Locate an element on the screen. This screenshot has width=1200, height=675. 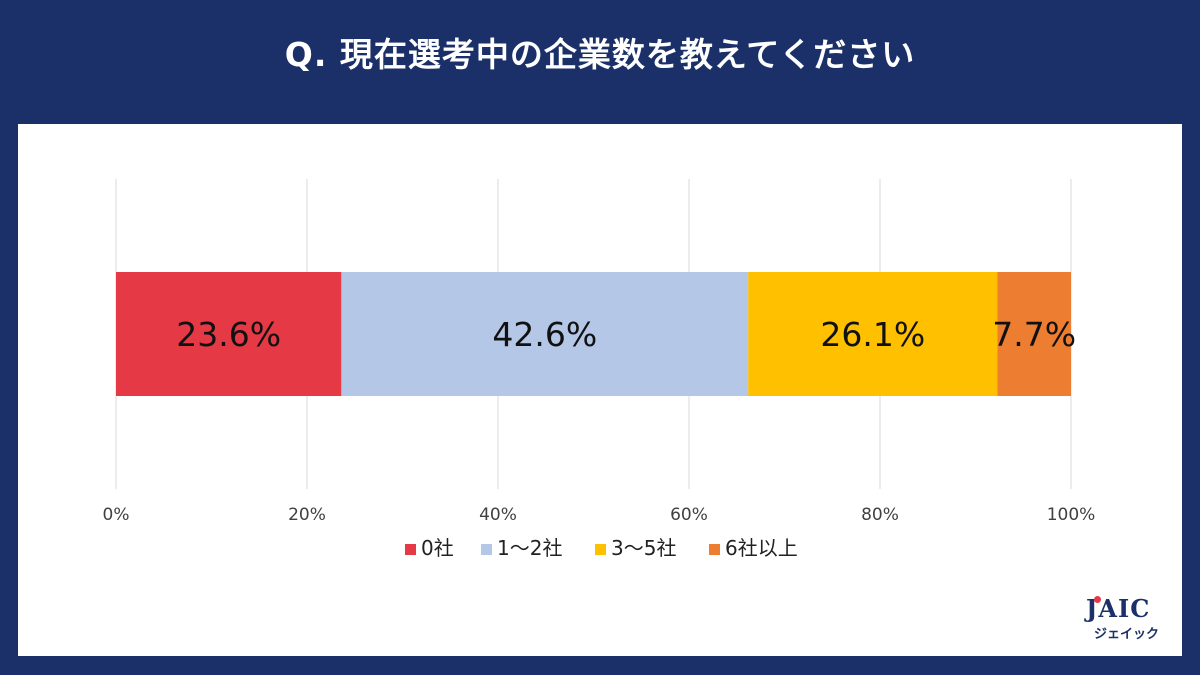
x-tick-label: 60% is located at coordinates (689, 515).